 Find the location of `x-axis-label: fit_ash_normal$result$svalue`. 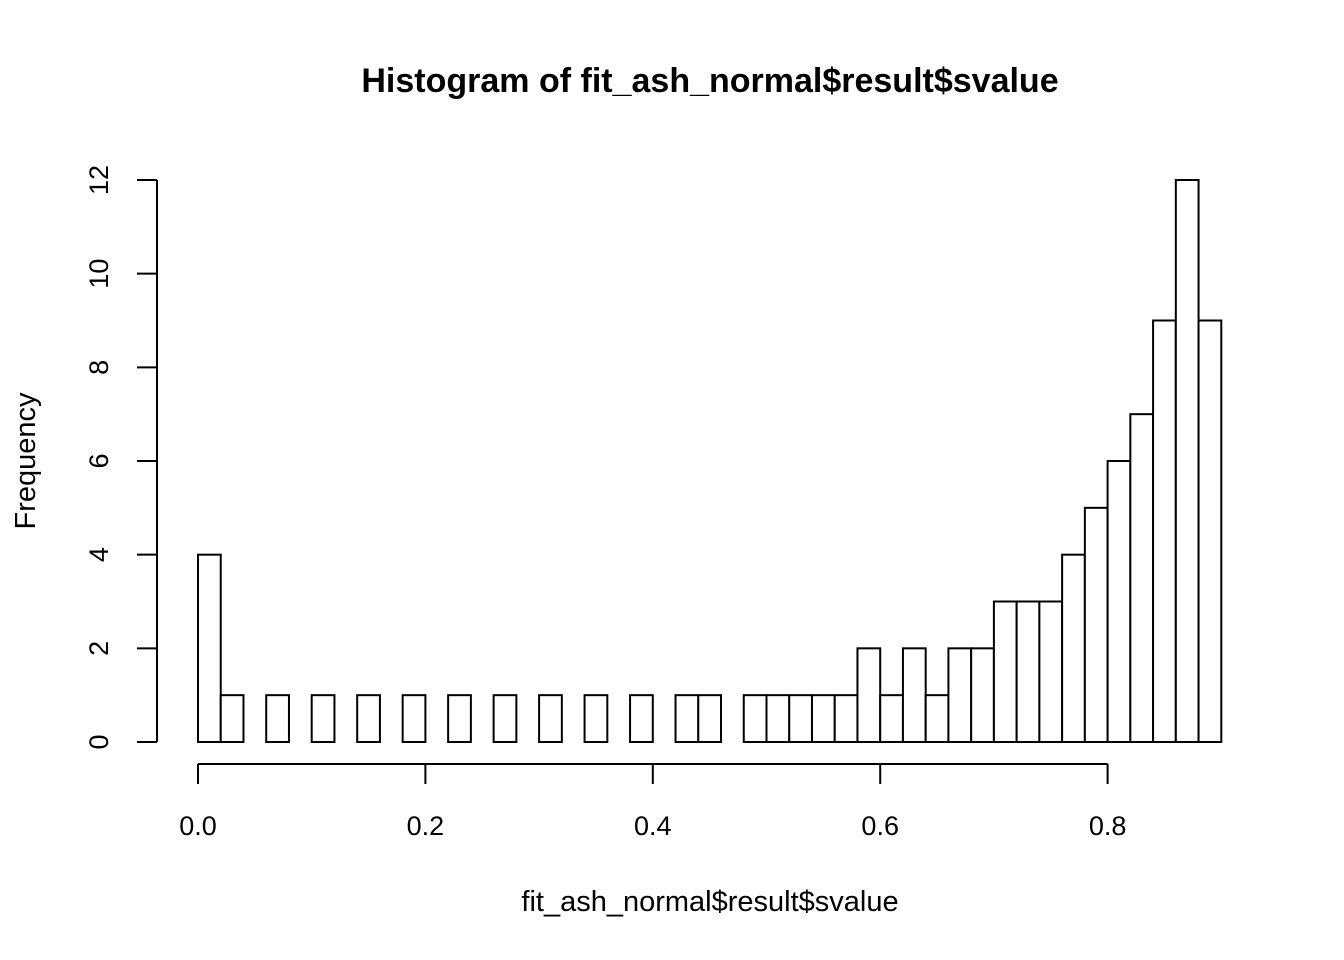

x-axis-label: fit_ash_normal$result$svalue is located at coordinates (709, 902).